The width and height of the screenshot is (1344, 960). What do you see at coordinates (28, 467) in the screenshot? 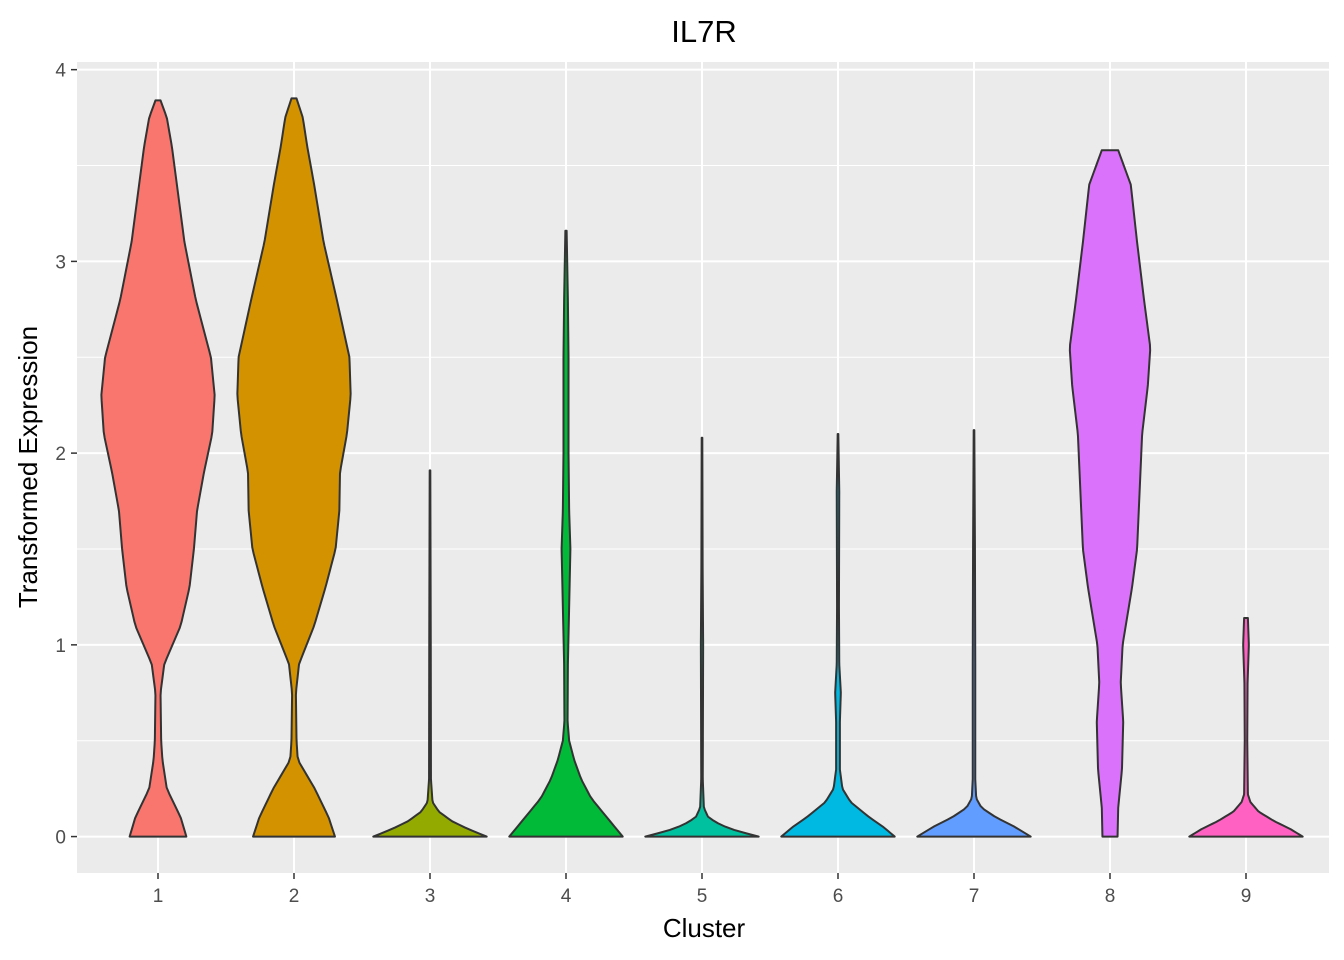
I see `y-axis-title: Transformed Expression` at bounding box center [28, 467].